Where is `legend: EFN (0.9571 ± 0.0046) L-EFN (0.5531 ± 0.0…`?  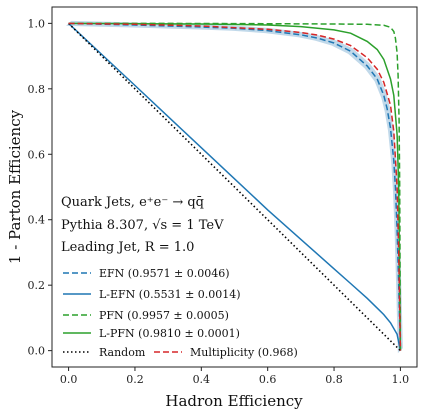 legend: EFN (0.9571 ± 0.0046) L-EFN (0.5531 ± 0.0… is located at coordinates (180, 313).